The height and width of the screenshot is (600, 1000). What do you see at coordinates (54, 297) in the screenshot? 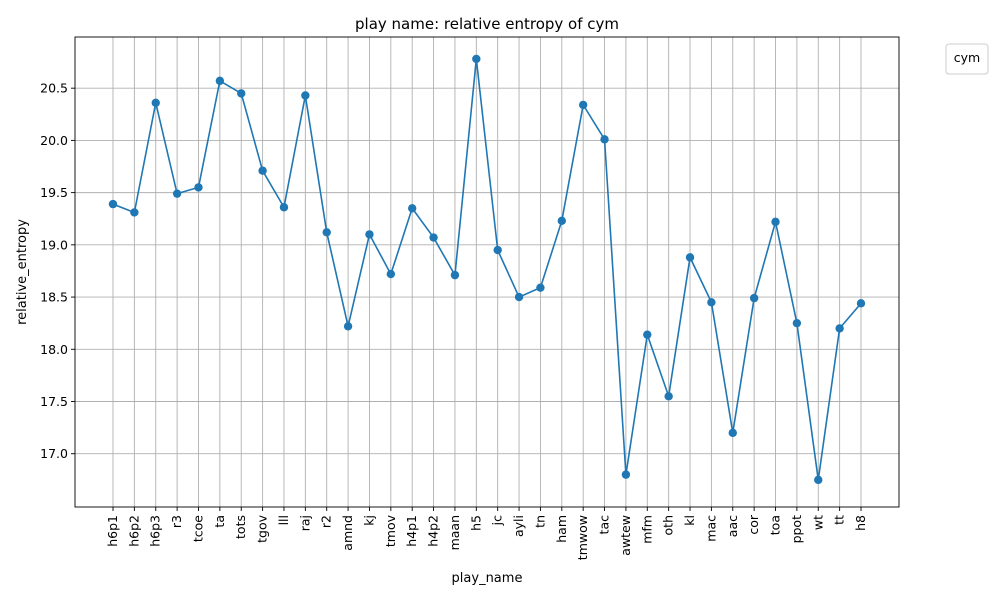
I see `y-tick-label: 18.5` at bounding box center [54, 297].